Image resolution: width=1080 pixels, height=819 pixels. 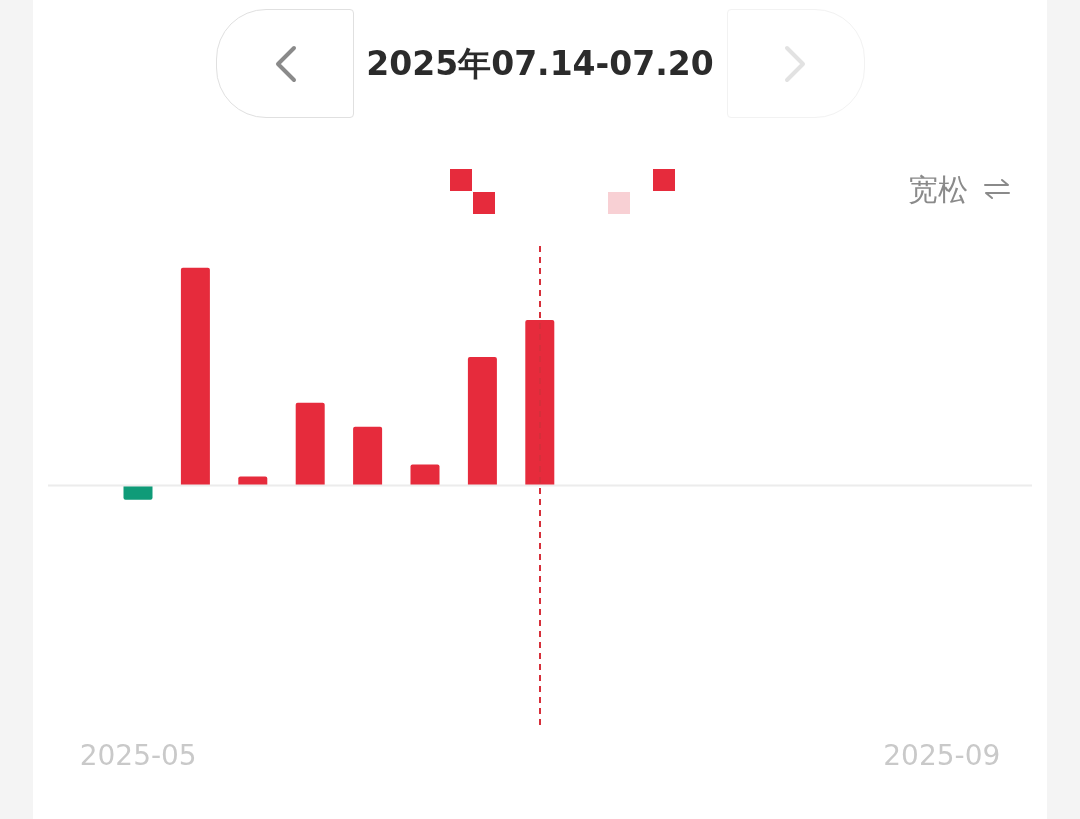 What do you see at coordinates (937, 190) in the screenshot?
I see `text: 宽松` at bounding box center [937, 190].